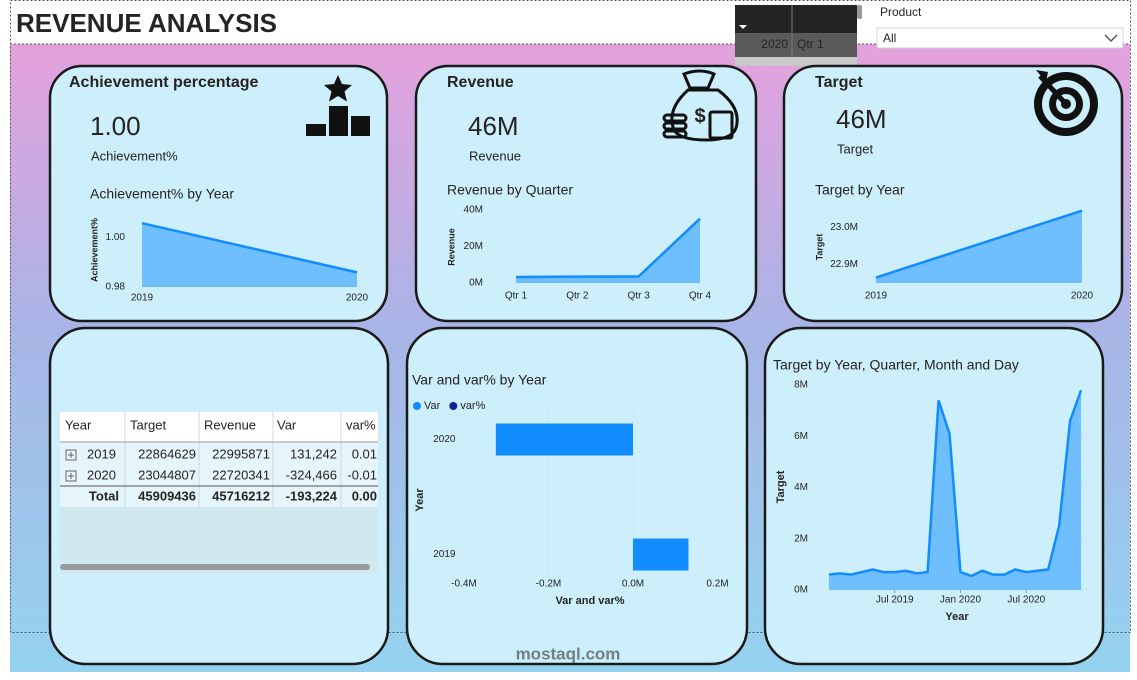 The image size is (1137, 680). I want to click on x-axis-title: Var and var%, so click(589, 601).